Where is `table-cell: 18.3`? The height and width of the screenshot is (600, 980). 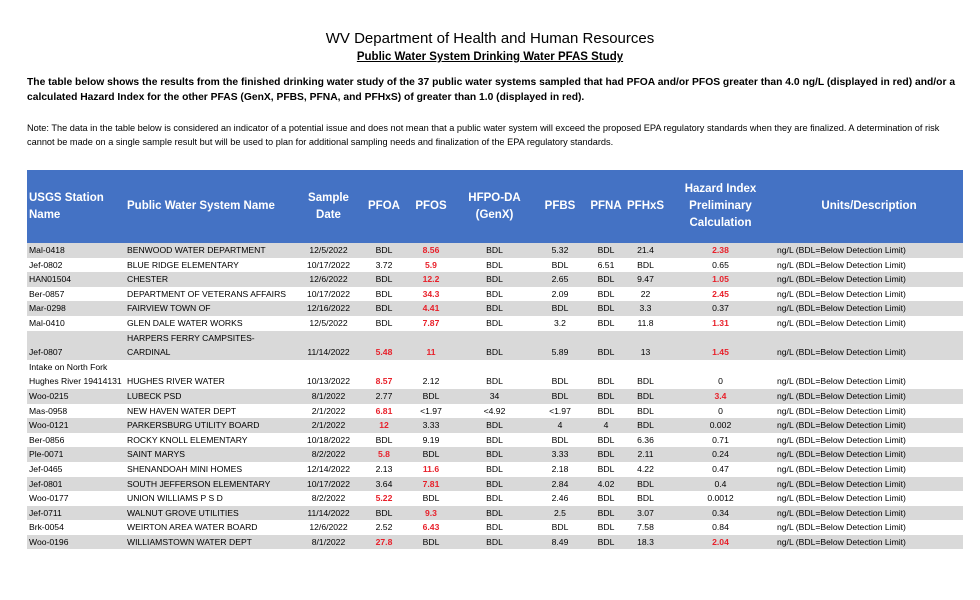 table-cell: 18.3 is located at coordinates (645, 541).